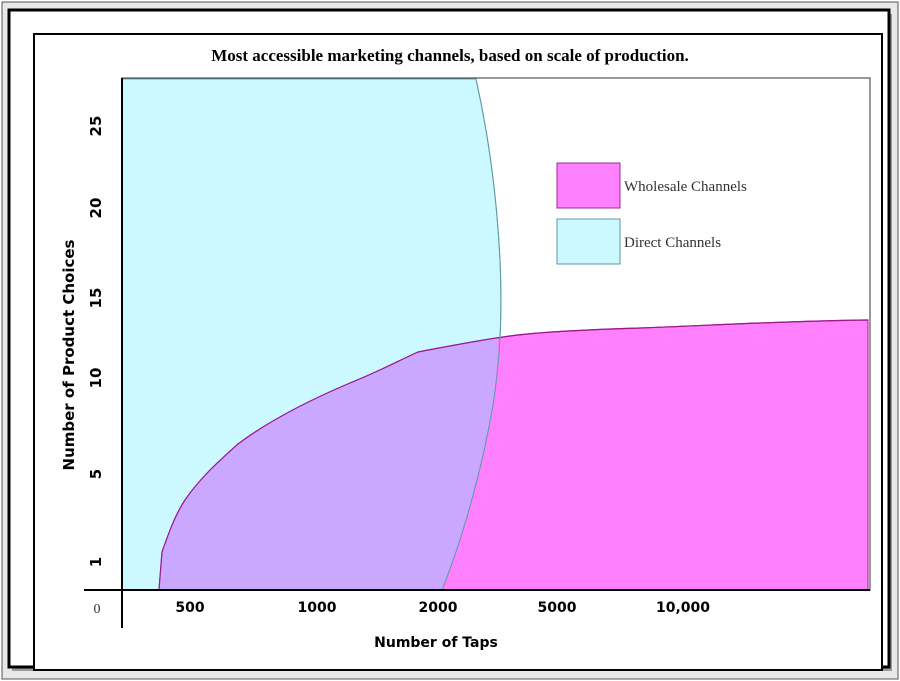 This screenshot has height=681, width=900. I want to click on legend: Wholesale Channels Direct Channels, so click(651, 213).